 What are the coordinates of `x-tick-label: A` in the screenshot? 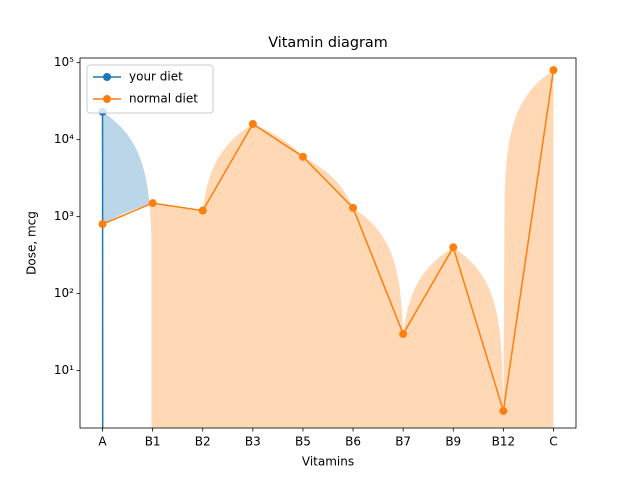 It's located at (102, 442).